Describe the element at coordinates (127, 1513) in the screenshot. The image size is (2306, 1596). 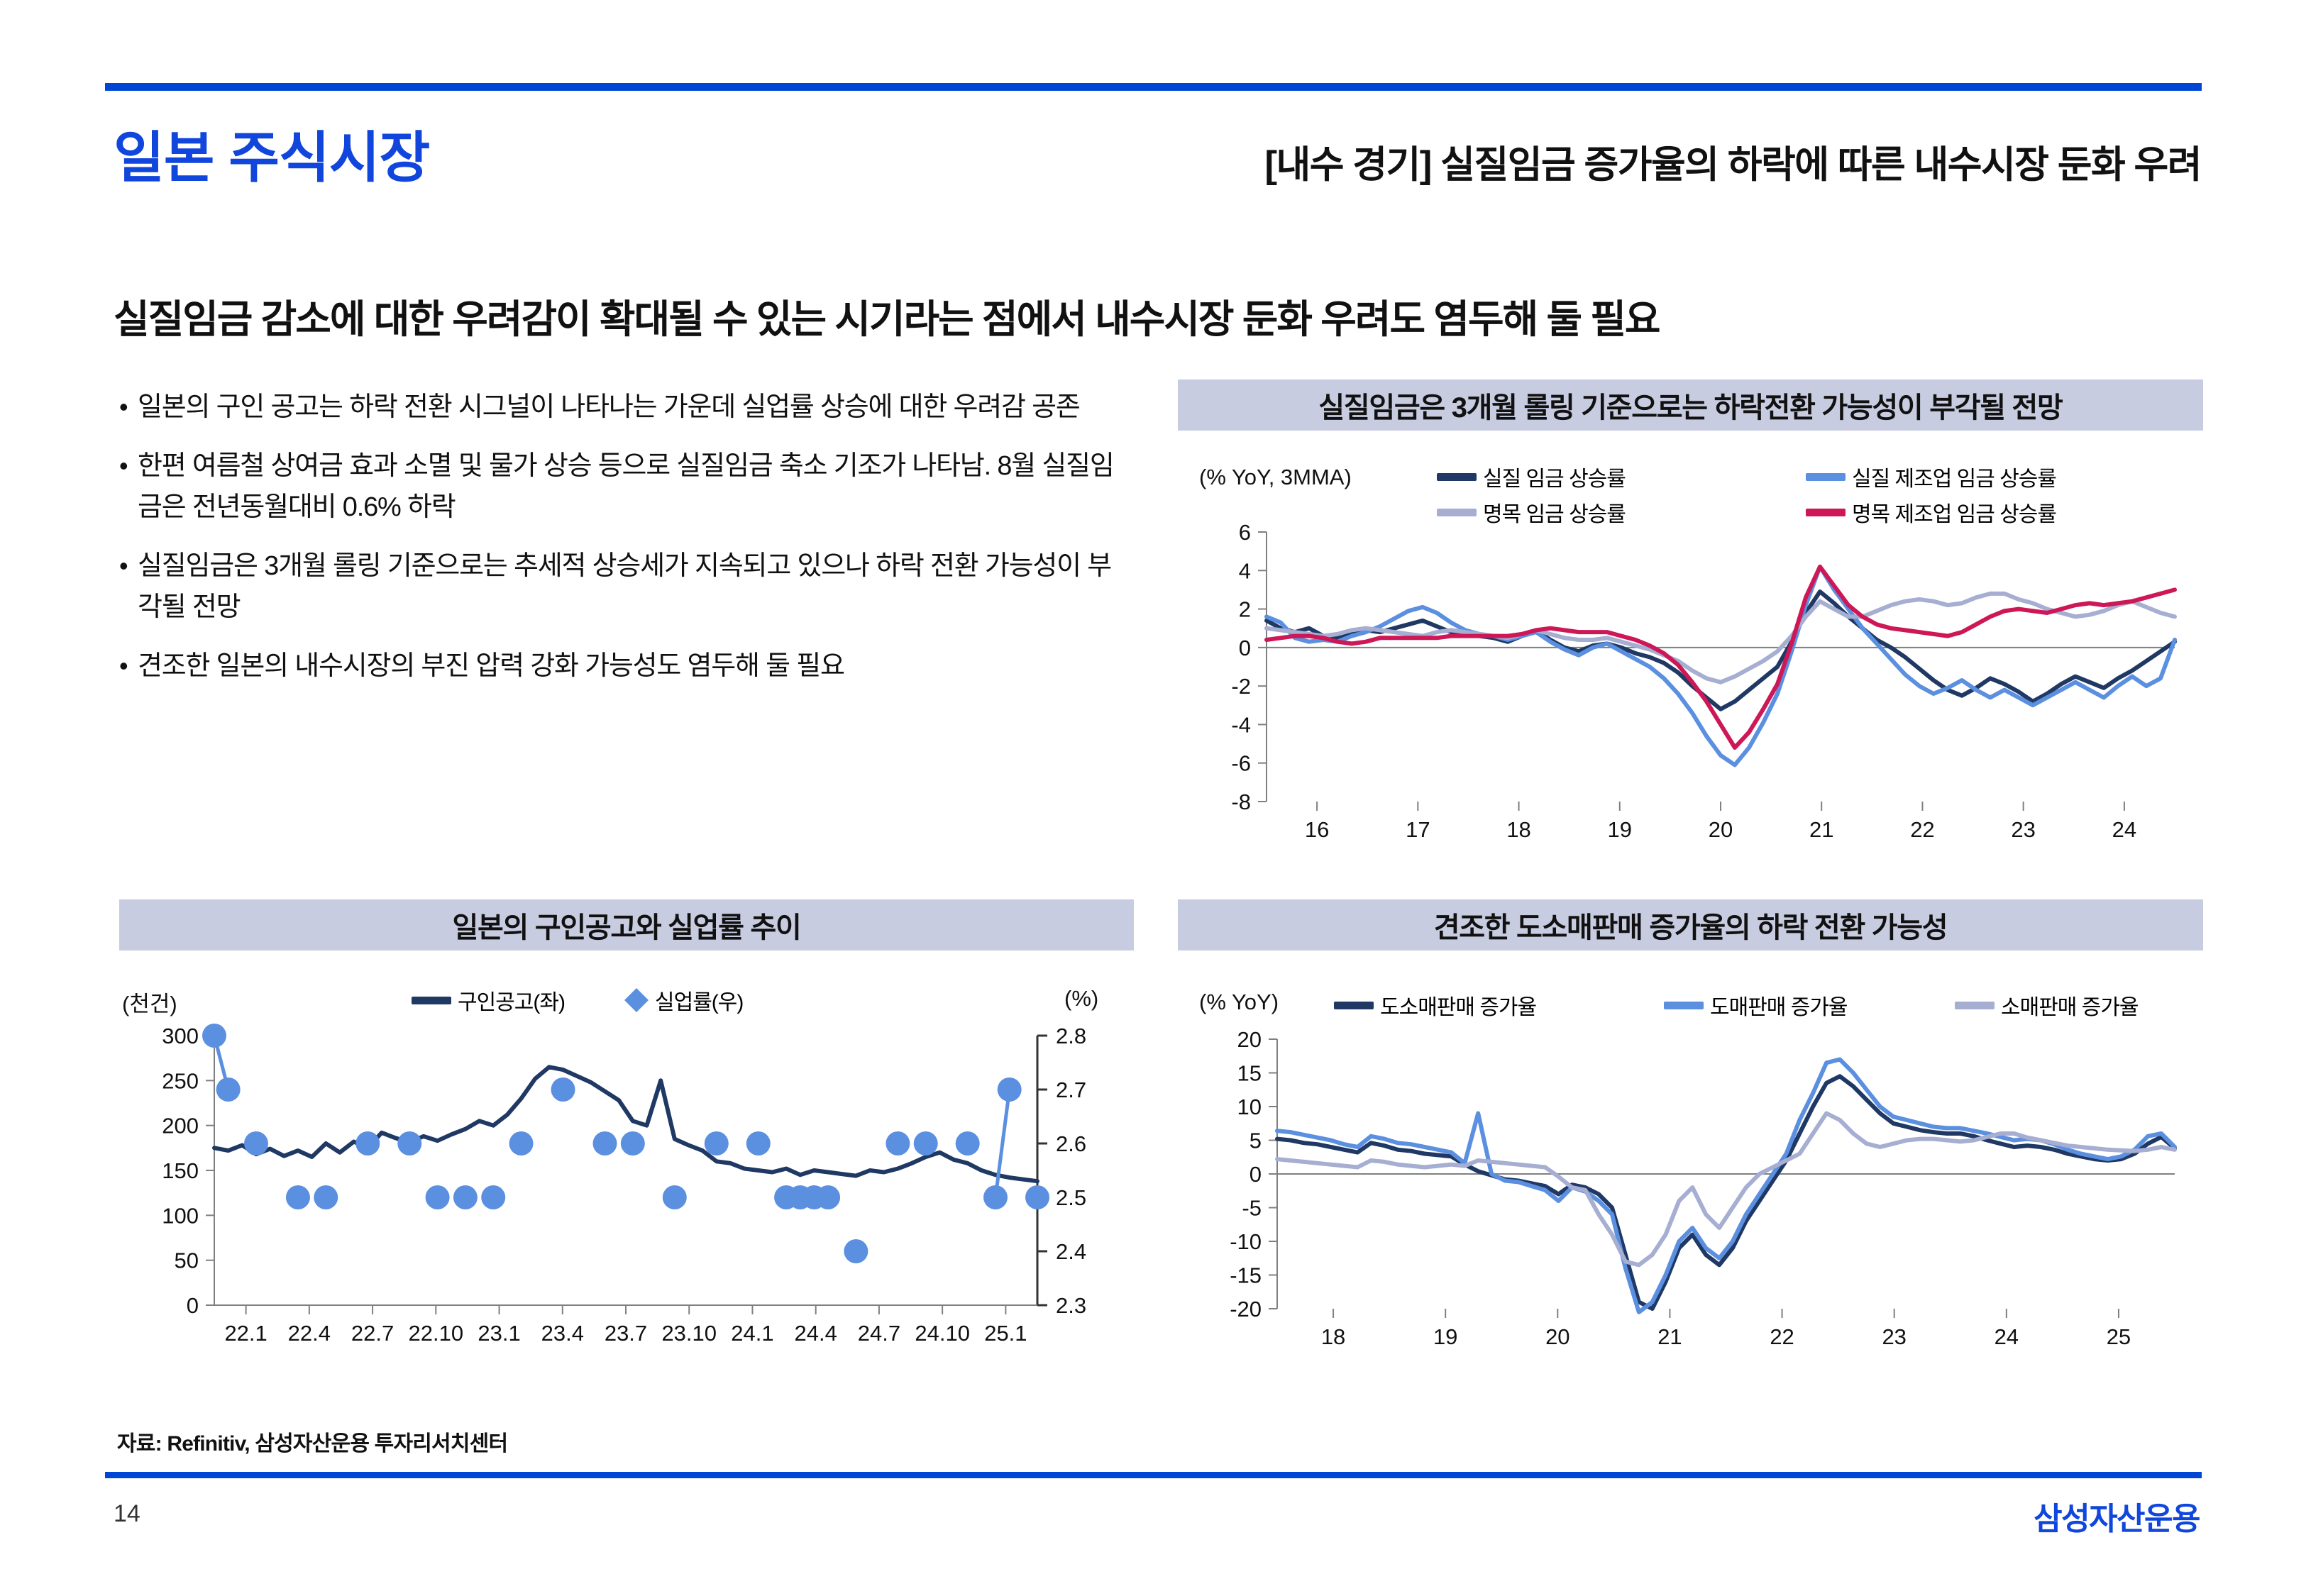
I see `page-number: 14` at that location.